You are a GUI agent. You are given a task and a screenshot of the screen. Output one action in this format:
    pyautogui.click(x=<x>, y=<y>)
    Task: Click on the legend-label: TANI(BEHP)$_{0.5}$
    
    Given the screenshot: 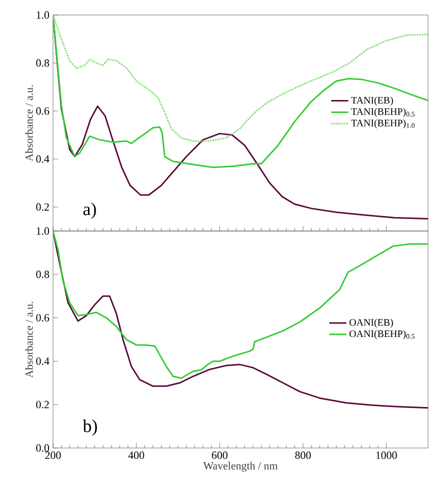 What is the action you would take?
    pyautogui.click(x=383, y=113)
    